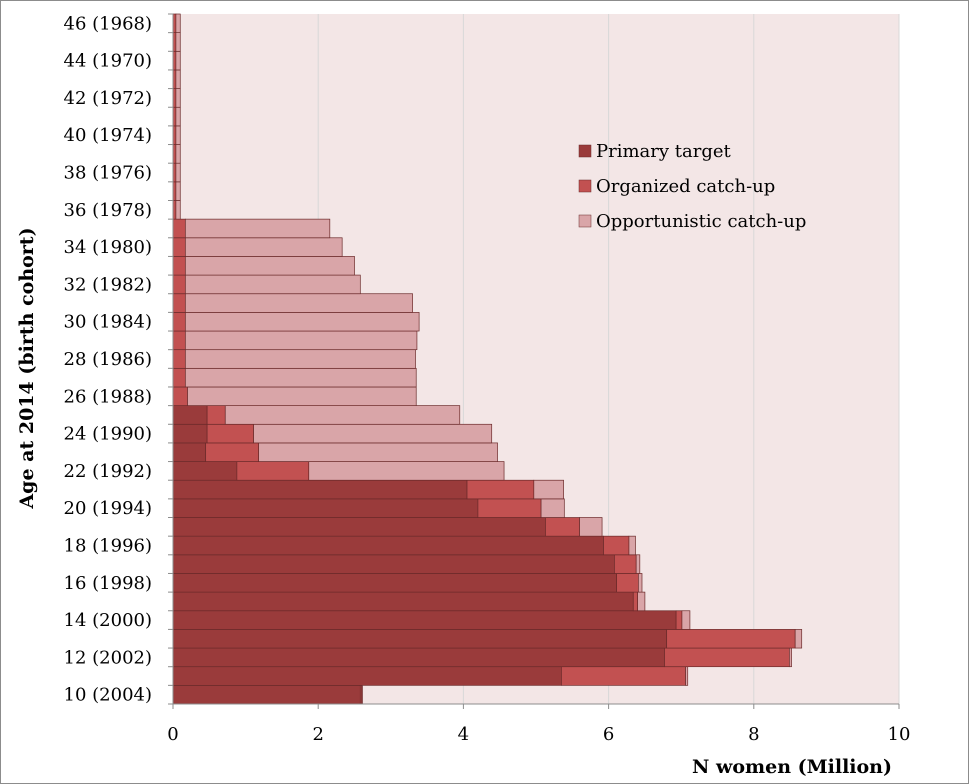 This screenshot has height=784, width=969. What do you see at coordinates (701, 221) in the screenshot?
I see `legend-label: Opportunistic catch-up` at bounding box center [701, 221].